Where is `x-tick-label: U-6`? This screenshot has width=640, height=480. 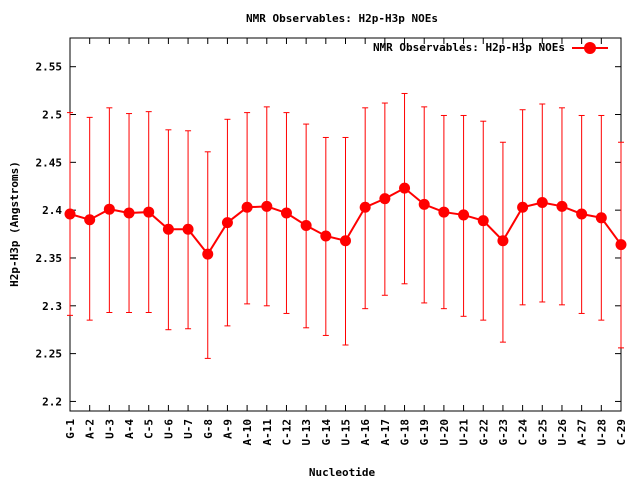 x-tick-label: U-6 is located at coordinates (168, 429).